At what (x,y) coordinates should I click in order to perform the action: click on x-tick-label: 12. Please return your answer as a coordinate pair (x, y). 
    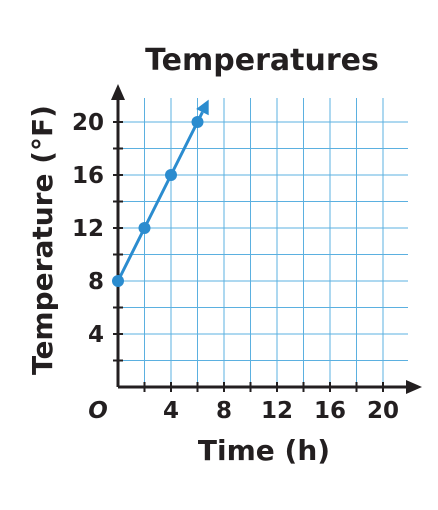
    Looking at the image, I should click on (277, 411).